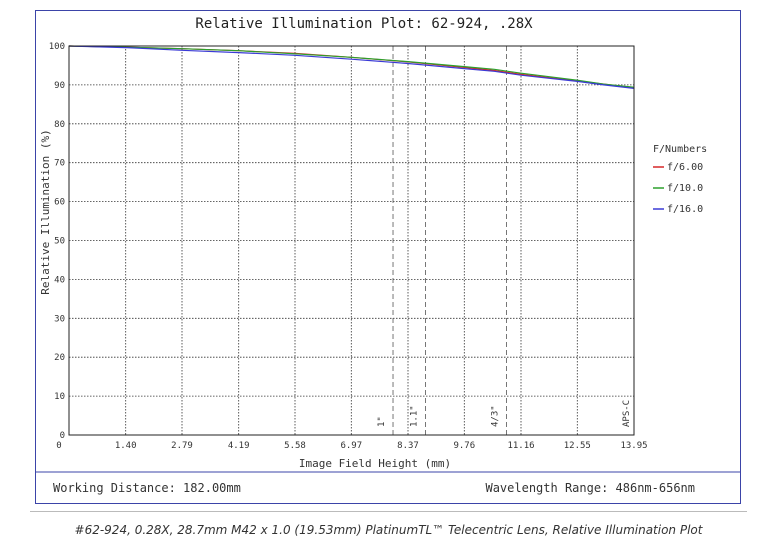  What do you see at coordinates (59, 358) in the screenshot?
I see `y-tick-label: 20` at bounding box center [59, 358].